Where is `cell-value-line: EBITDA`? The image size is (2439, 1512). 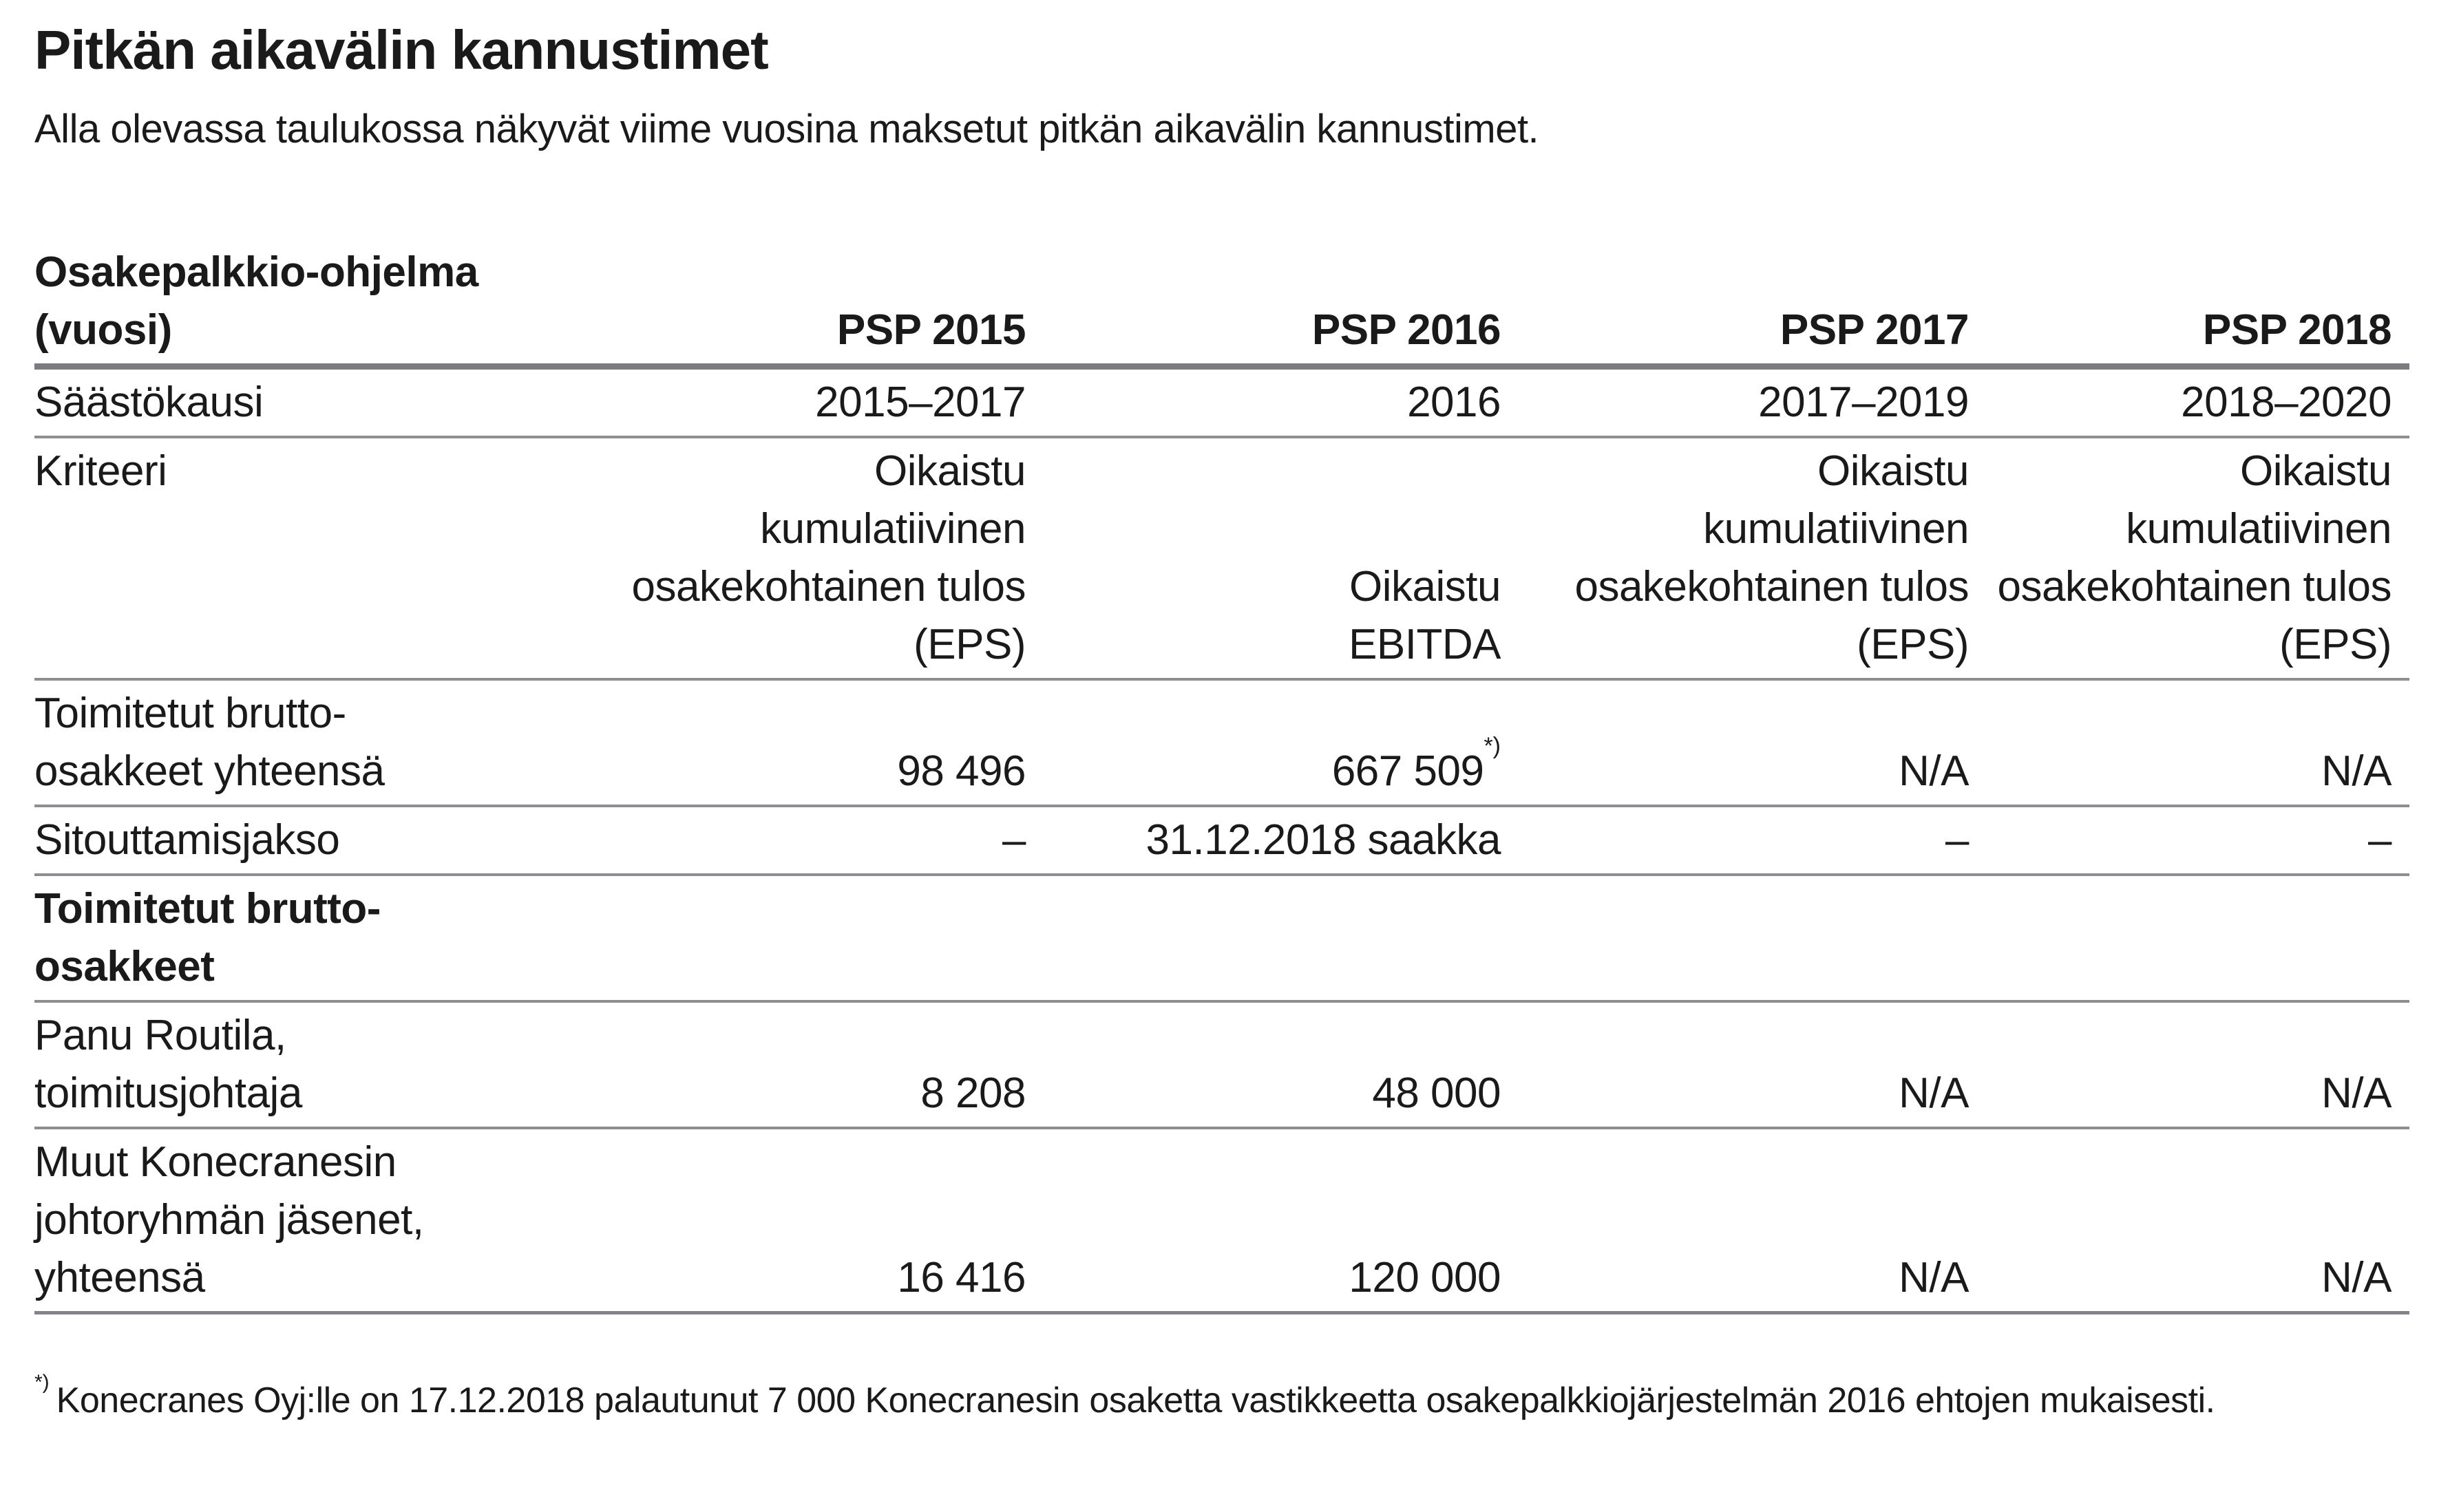 cell-value-line: EBITDA is located at coordinates (1425, 645).